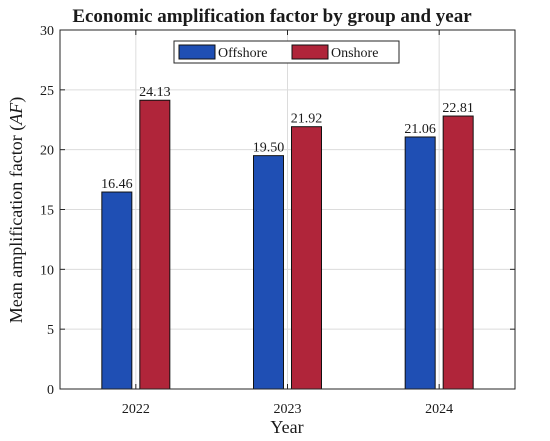 This screenshot has height=441, width=550. What do you see at coordinates (439, 409) in the screenshot?
I see `x-tick-label: 2024` at bounding box center [439, 409].